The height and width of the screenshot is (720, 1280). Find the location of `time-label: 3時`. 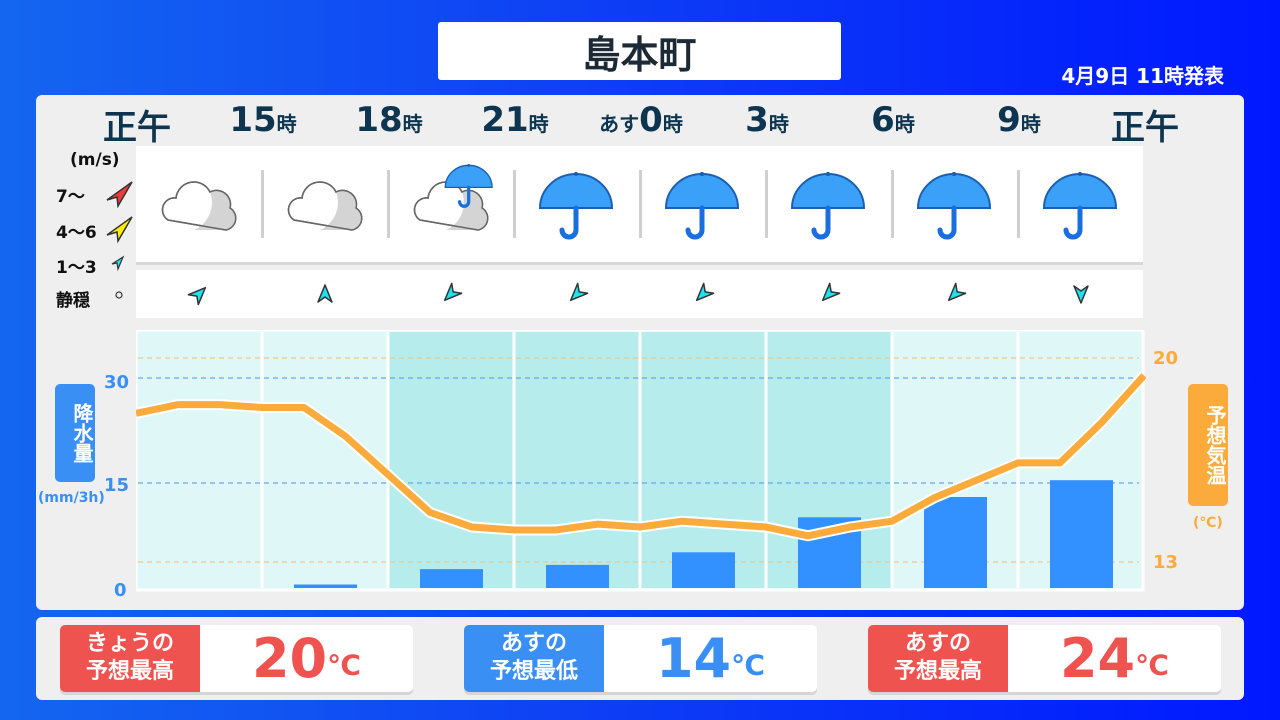

time-label: 3時 is located at coordinates (767, 120).